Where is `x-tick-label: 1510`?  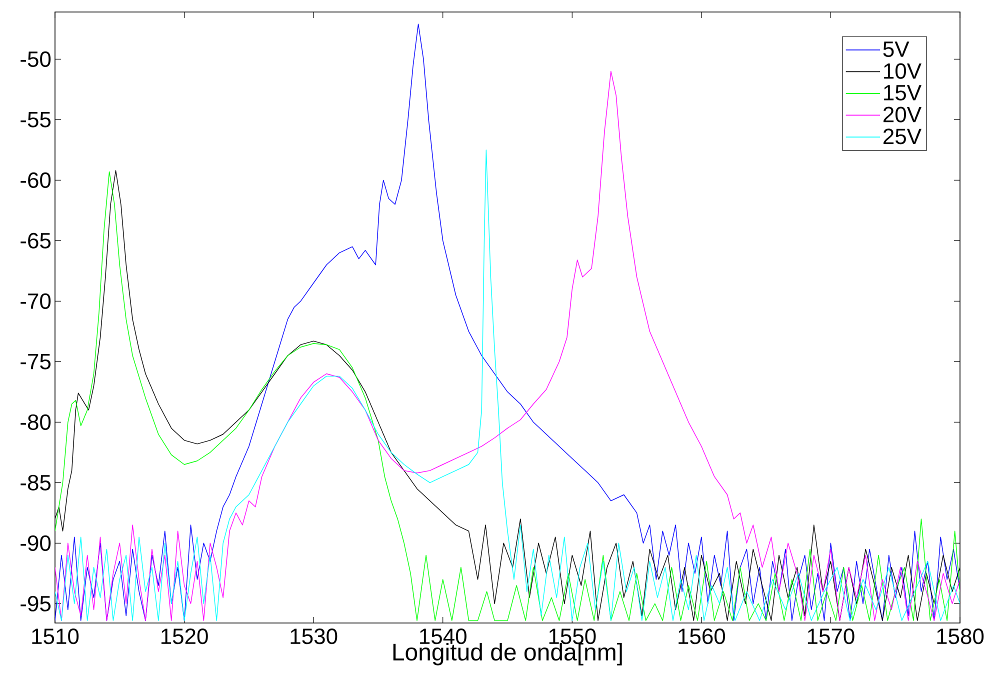 x-tick-label: 1510 is located at coordinates (55, 636).